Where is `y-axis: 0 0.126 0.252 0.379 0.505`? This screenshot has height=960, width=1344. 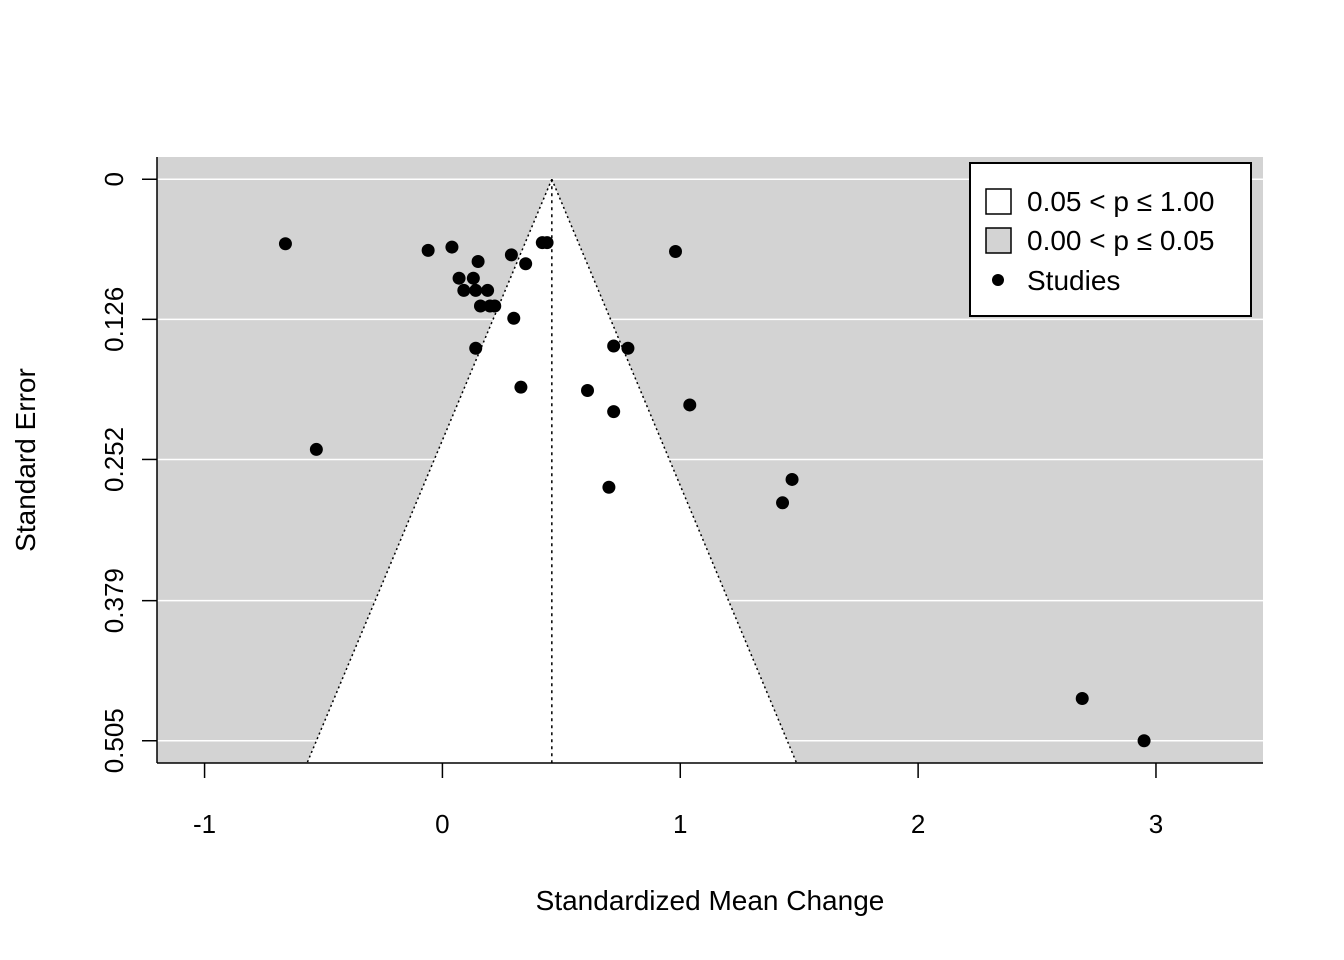
y-axis: 0 0.126 0.252 0.379 0.505 is located at coordinates (128, 465).